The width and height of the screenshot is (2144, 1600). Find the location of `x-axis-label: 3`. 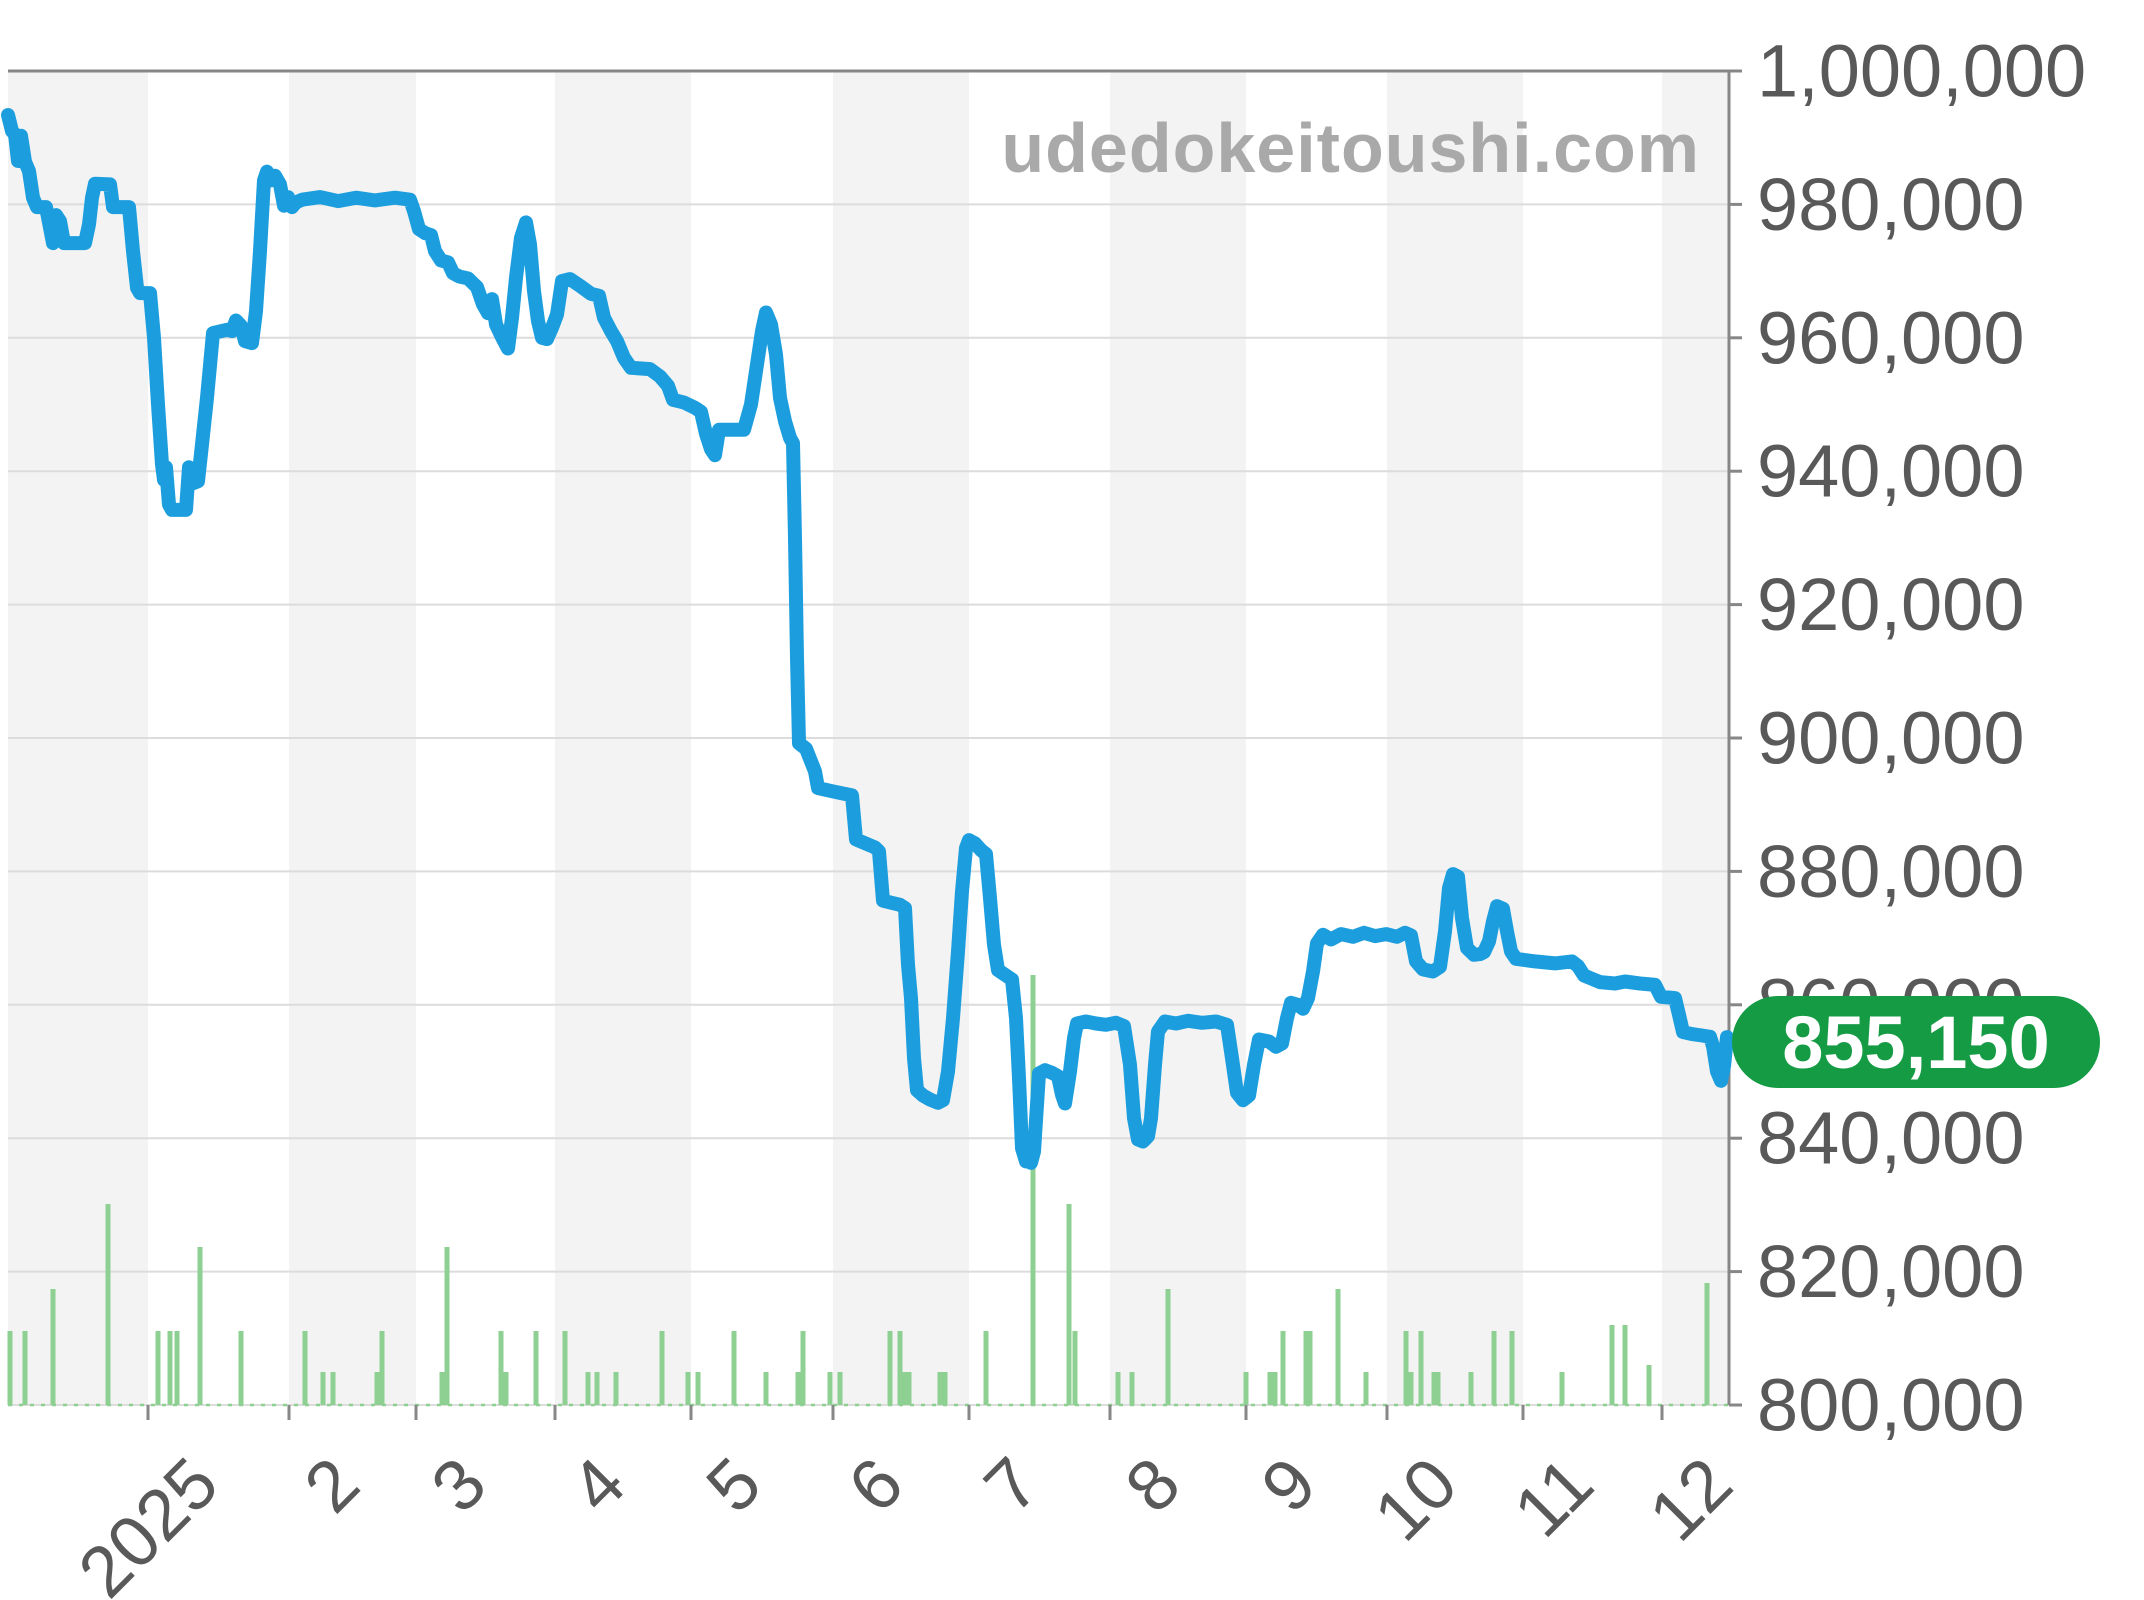

x-axis-label: 3 is located at coordinates (459, 1485).